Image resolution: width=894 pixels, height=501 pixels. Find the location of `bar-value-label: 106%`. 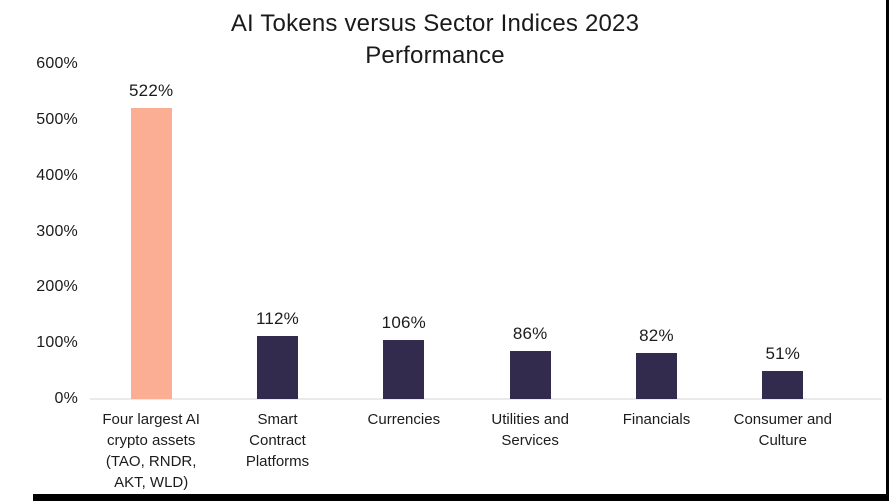

bar-value-label: 106% is located at coordinates (403, 322).